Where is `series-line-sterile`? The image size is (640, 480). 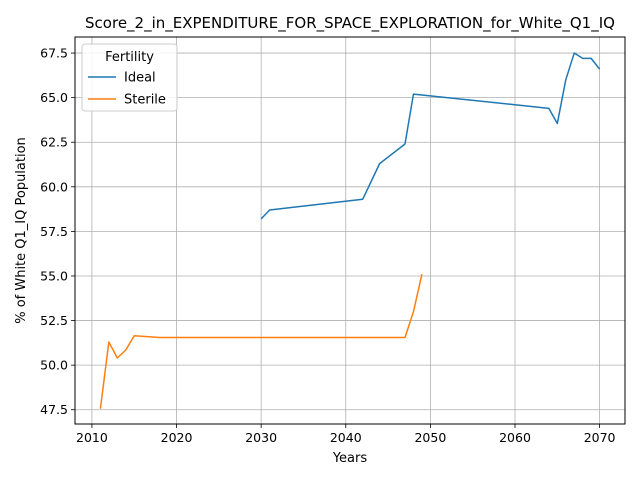 series-line-sterile is located at coordinates (261, 341).